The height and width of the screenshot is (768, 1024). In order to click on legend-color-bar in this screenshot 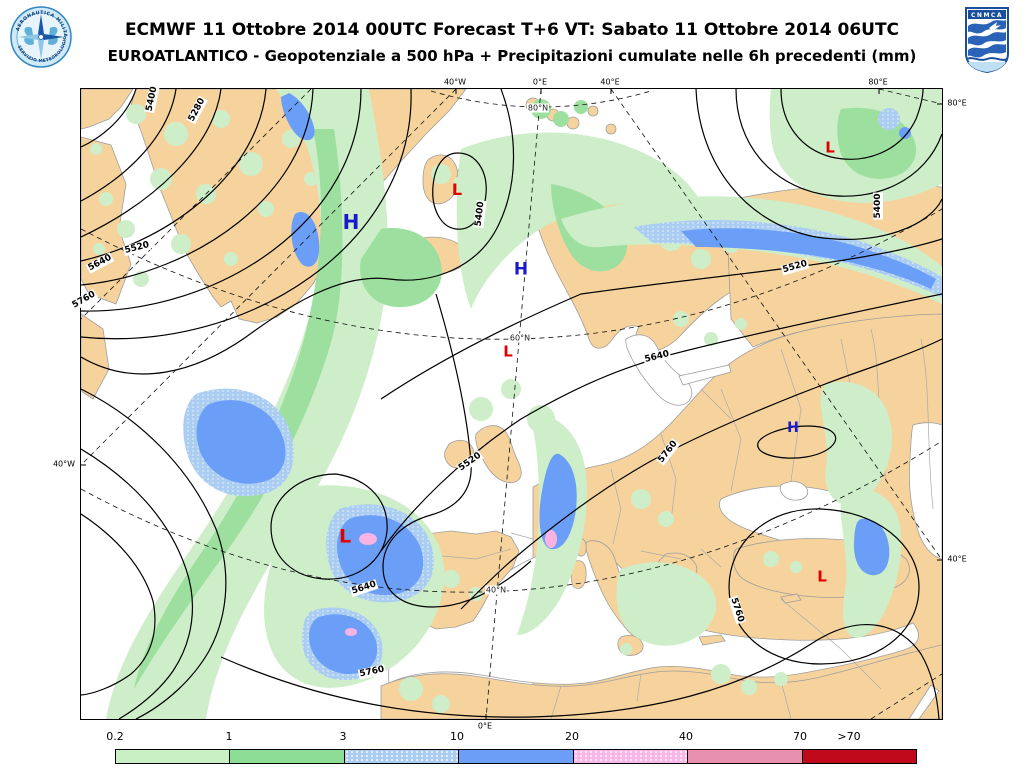, I will do `click(516, 756)`.